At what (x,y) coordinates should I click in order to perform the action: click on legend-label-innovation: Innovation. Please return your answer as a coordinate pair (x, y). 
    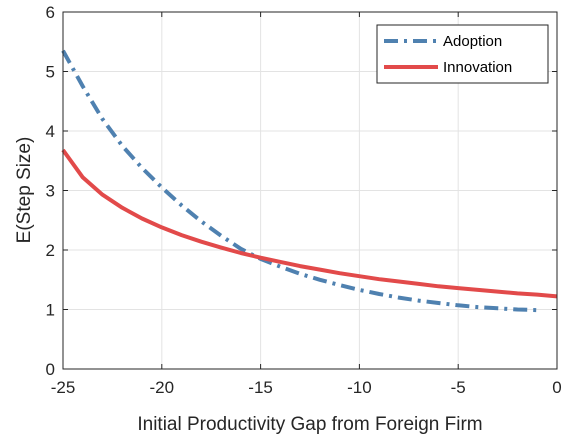
    Looking at the image, I should click on (477, 67).